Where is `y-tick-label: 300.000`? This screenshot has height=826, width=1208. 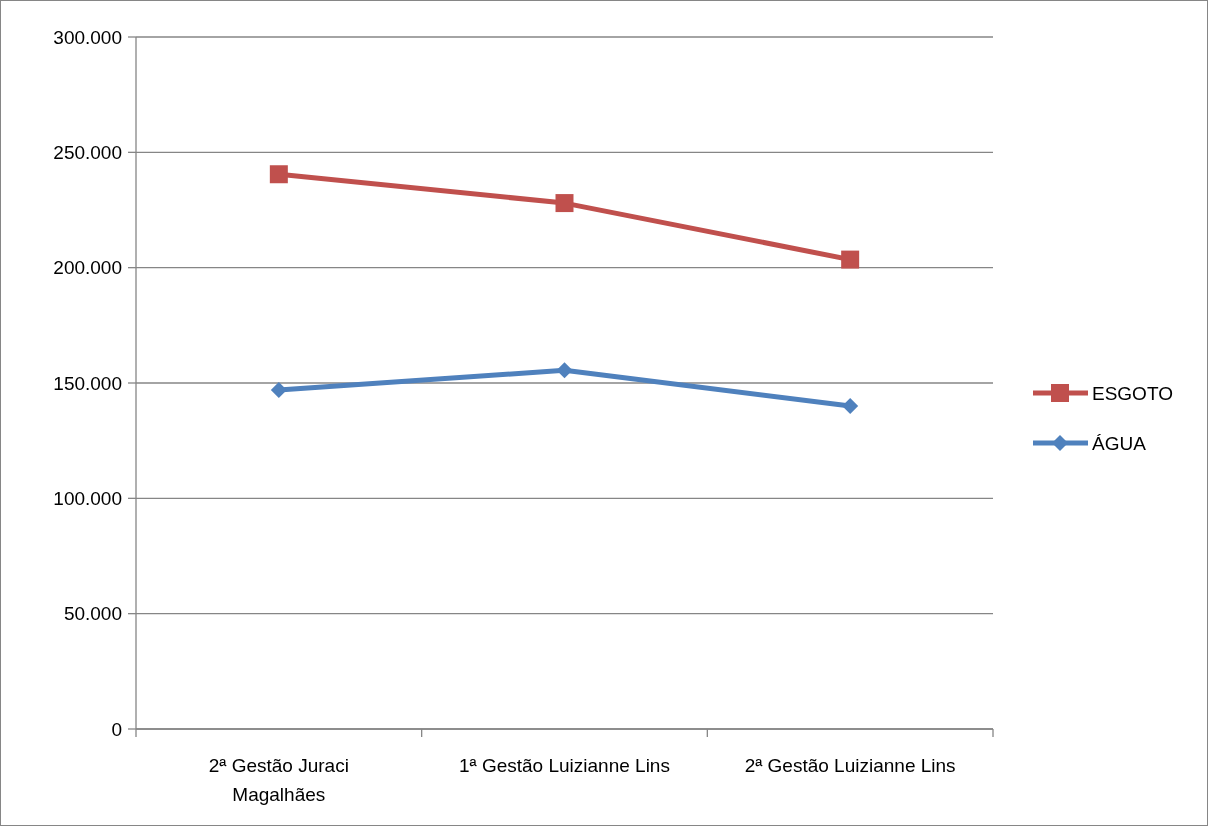
y-tick-label: 300.000 is located at coordinates (87, 37).